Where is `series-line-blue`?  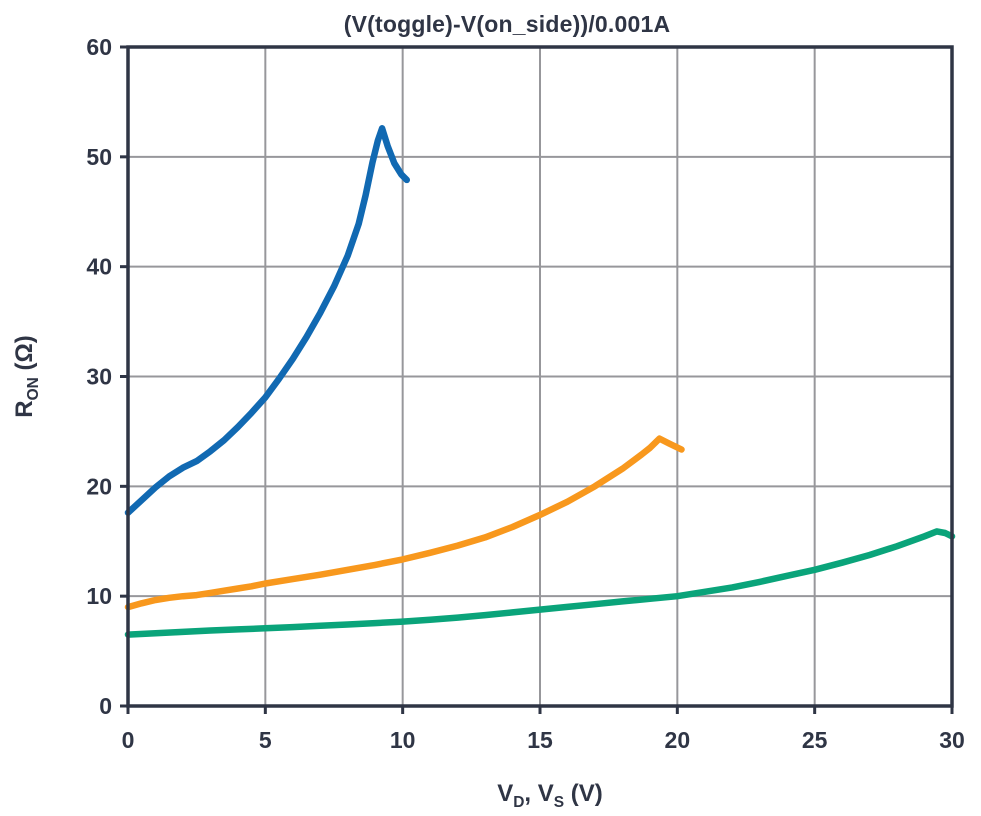 series-line-blue is located at coordinates (267, 320).